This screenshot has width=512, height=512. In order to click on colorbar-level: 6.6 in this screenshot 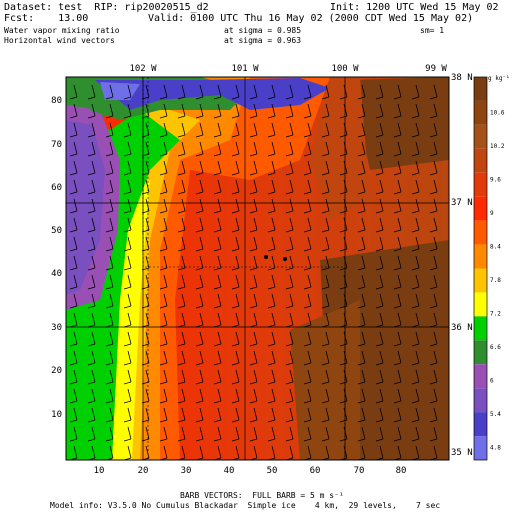, I will do `click(495, 347)`.